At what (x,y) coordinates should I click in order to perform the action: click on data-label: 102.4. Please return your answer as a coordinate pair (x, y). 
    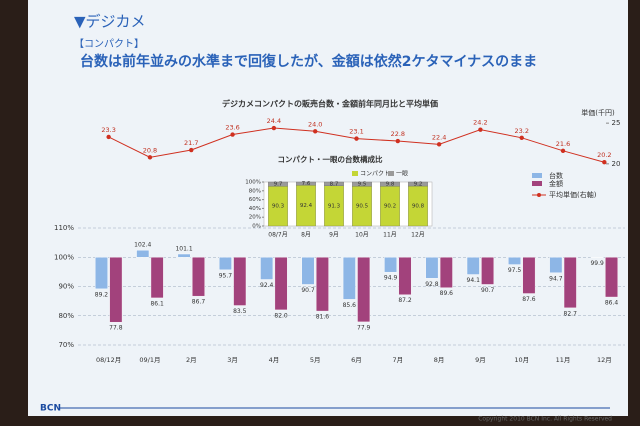
    Looking at the image, I should click on (142, 245).